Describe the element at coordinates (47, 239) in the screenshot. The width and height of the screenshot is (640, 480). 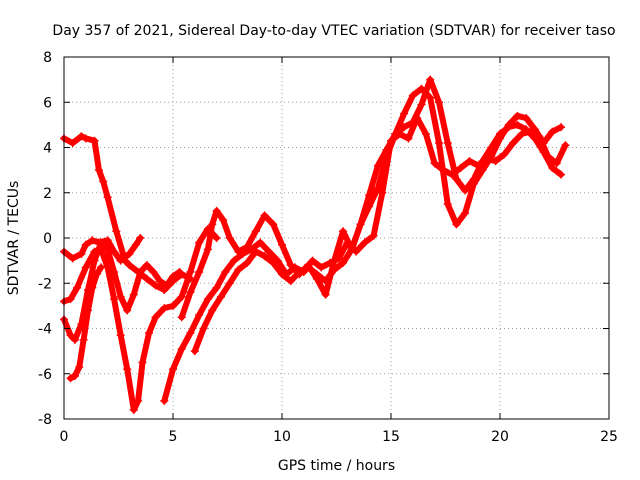
I see `y-tick-label: 0` at that location.